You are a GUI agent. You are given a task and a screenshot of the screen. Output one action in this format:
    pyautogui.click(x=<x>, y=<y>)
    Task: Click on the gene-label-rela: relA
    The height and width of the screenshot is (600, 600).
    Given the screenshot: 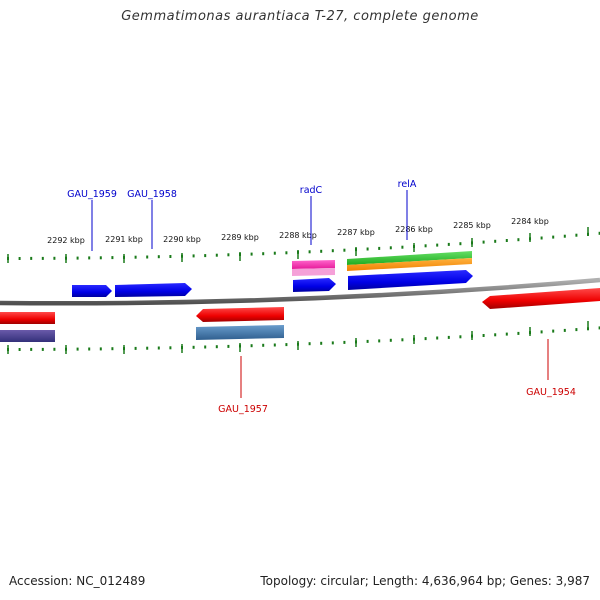 What is the action you would take?
    pyautogui.click(x=407, y=184)
    